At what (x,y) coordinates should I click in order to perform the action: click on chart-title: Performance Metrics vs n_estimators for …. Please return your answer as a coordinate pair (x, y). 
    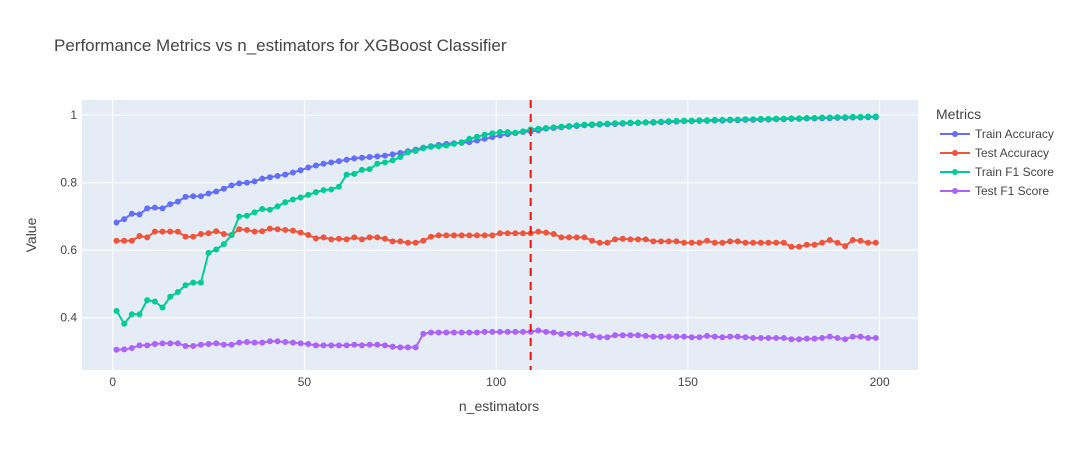
    Looking at the image, I should click on (280, 45).